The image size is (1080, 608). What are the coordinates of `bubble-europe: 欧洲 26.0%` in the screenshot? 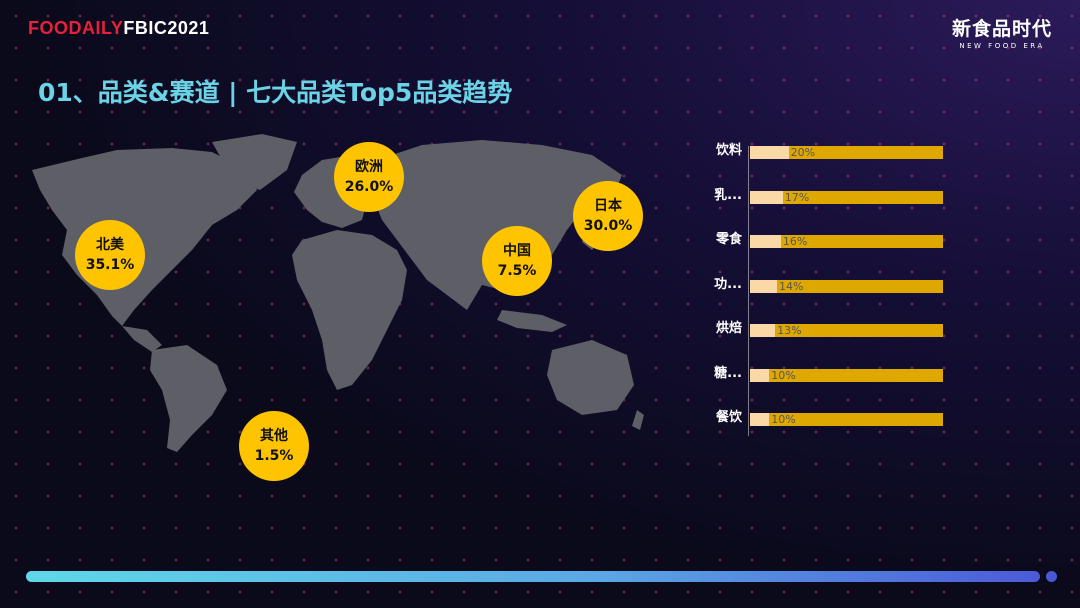 It's located at (369, 177).